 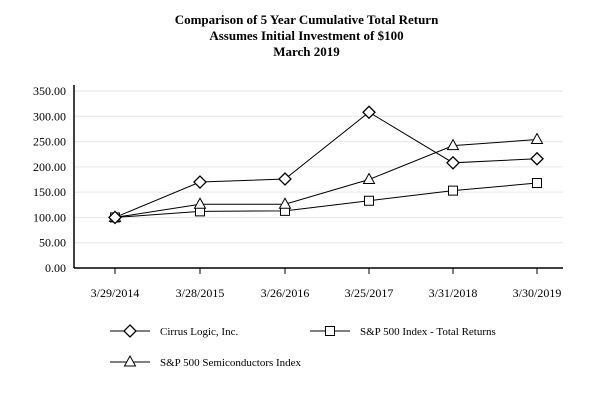 I want to click on legend-label: S&P 500 Index - Total Returns, so click(x=428, y=332).